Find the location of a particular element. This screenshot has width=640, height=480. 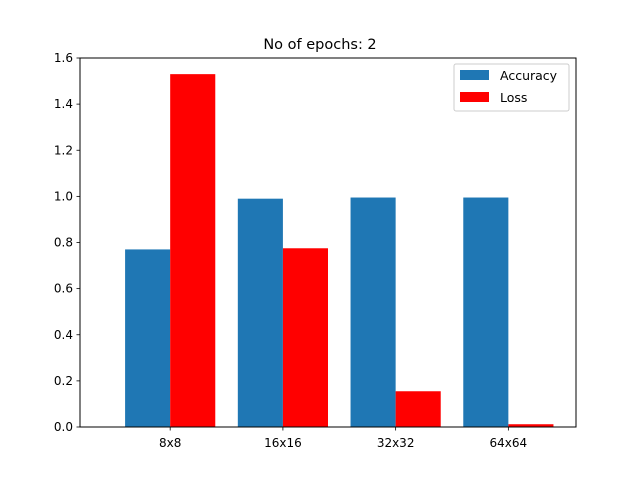

bar-accuracy-16x16 is located at coordinates (260, 312).